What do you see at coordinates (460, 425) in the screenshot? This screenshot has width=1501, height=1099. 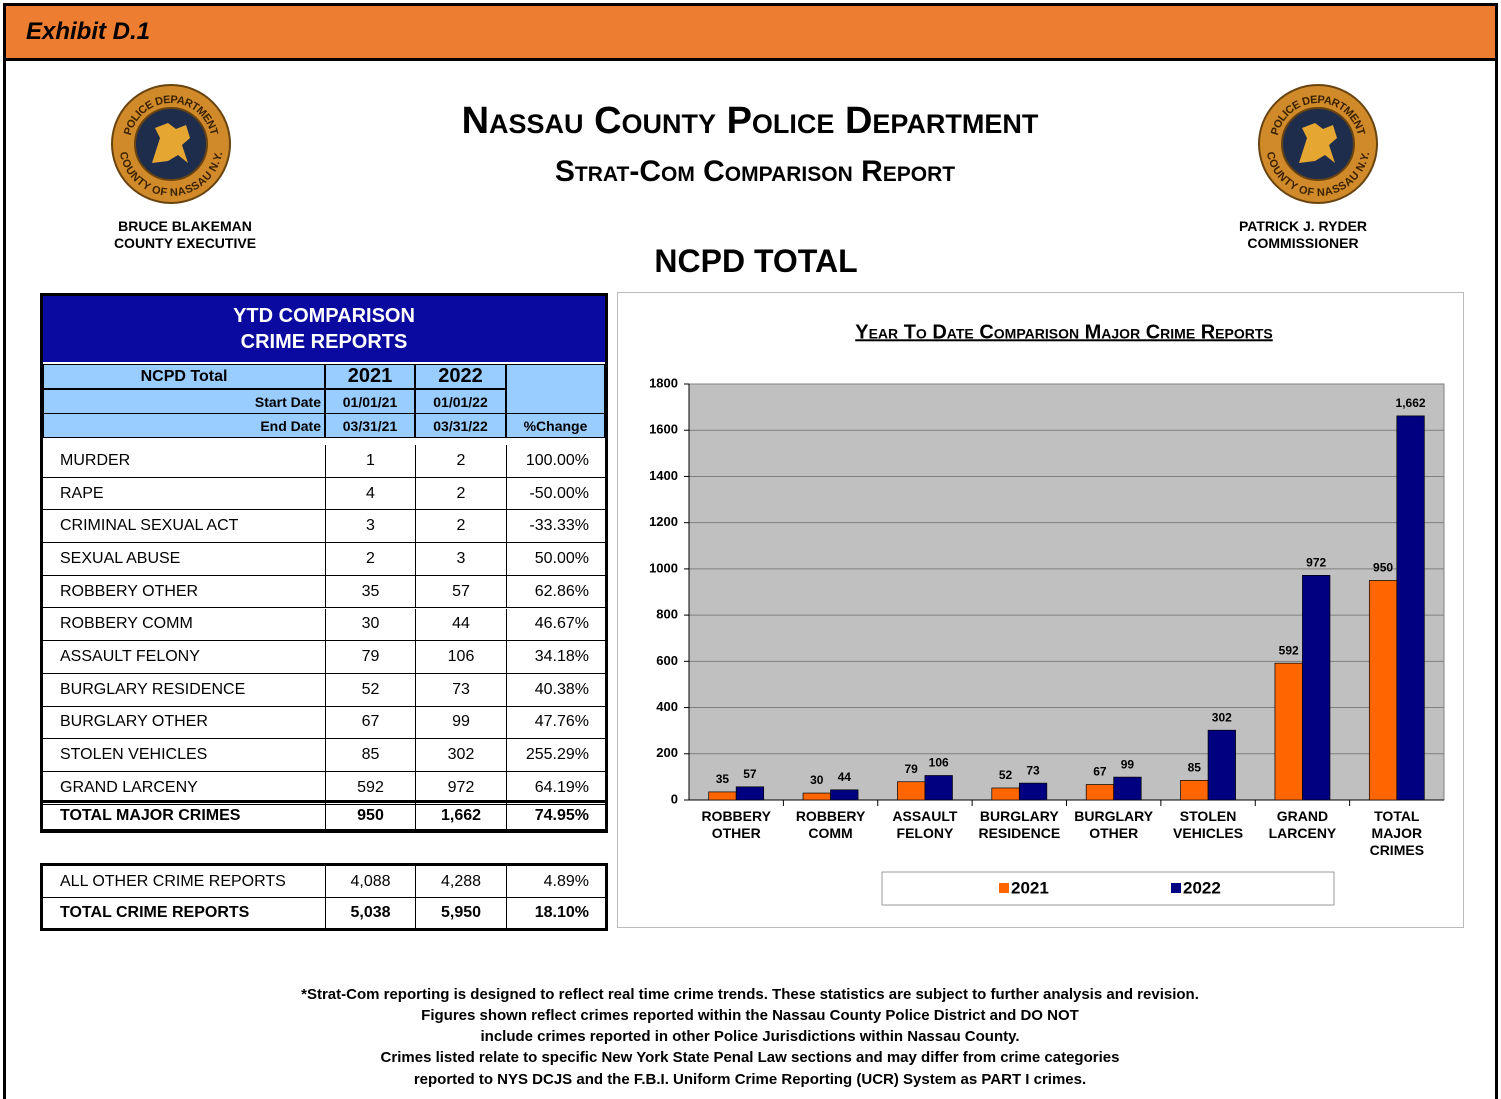 I see `end-date: 03/31/22` at bounding box center [460, 425].